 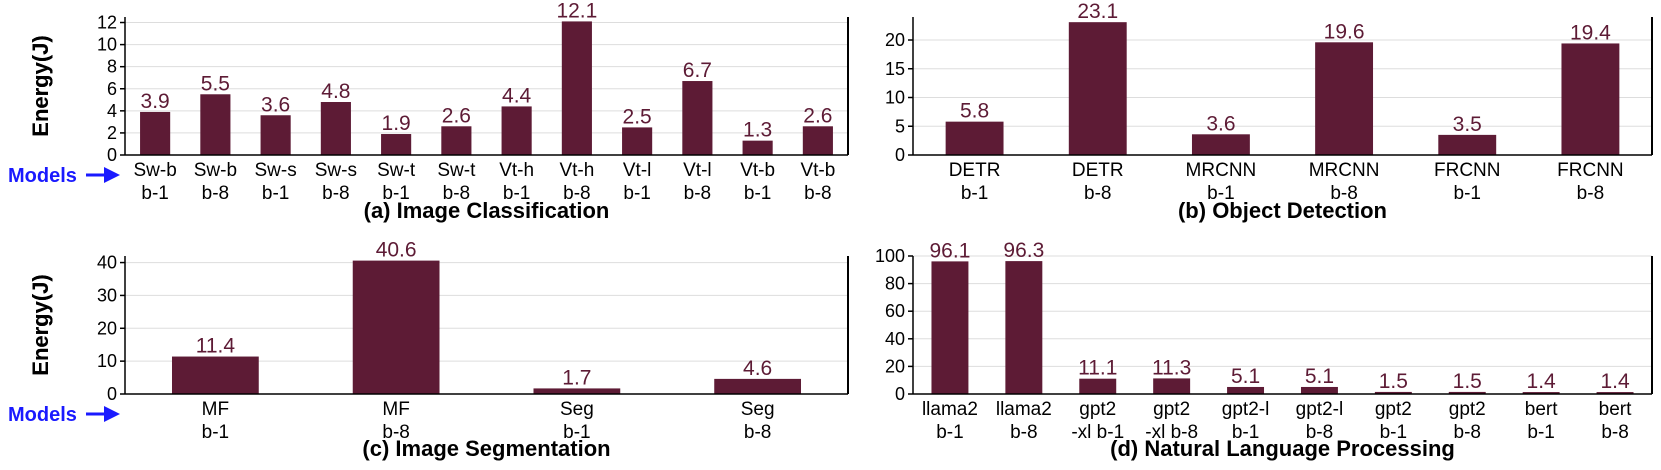 I want to click on y-tick-label: 100, so click(x=890, y=256).